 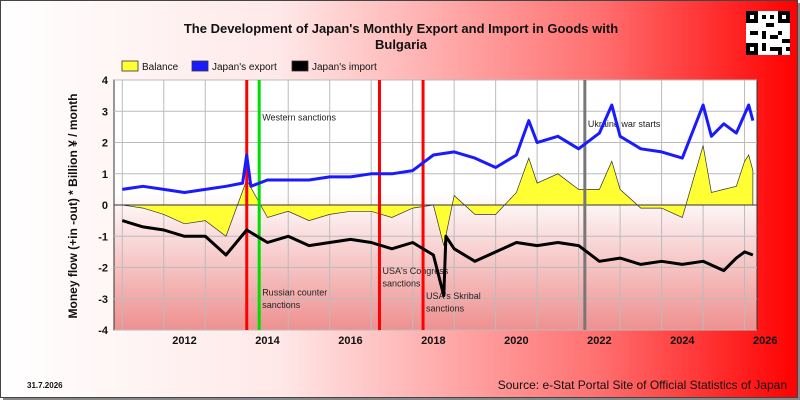 I want to click on x-tick-label: 2018, so click(x=433, y=341).